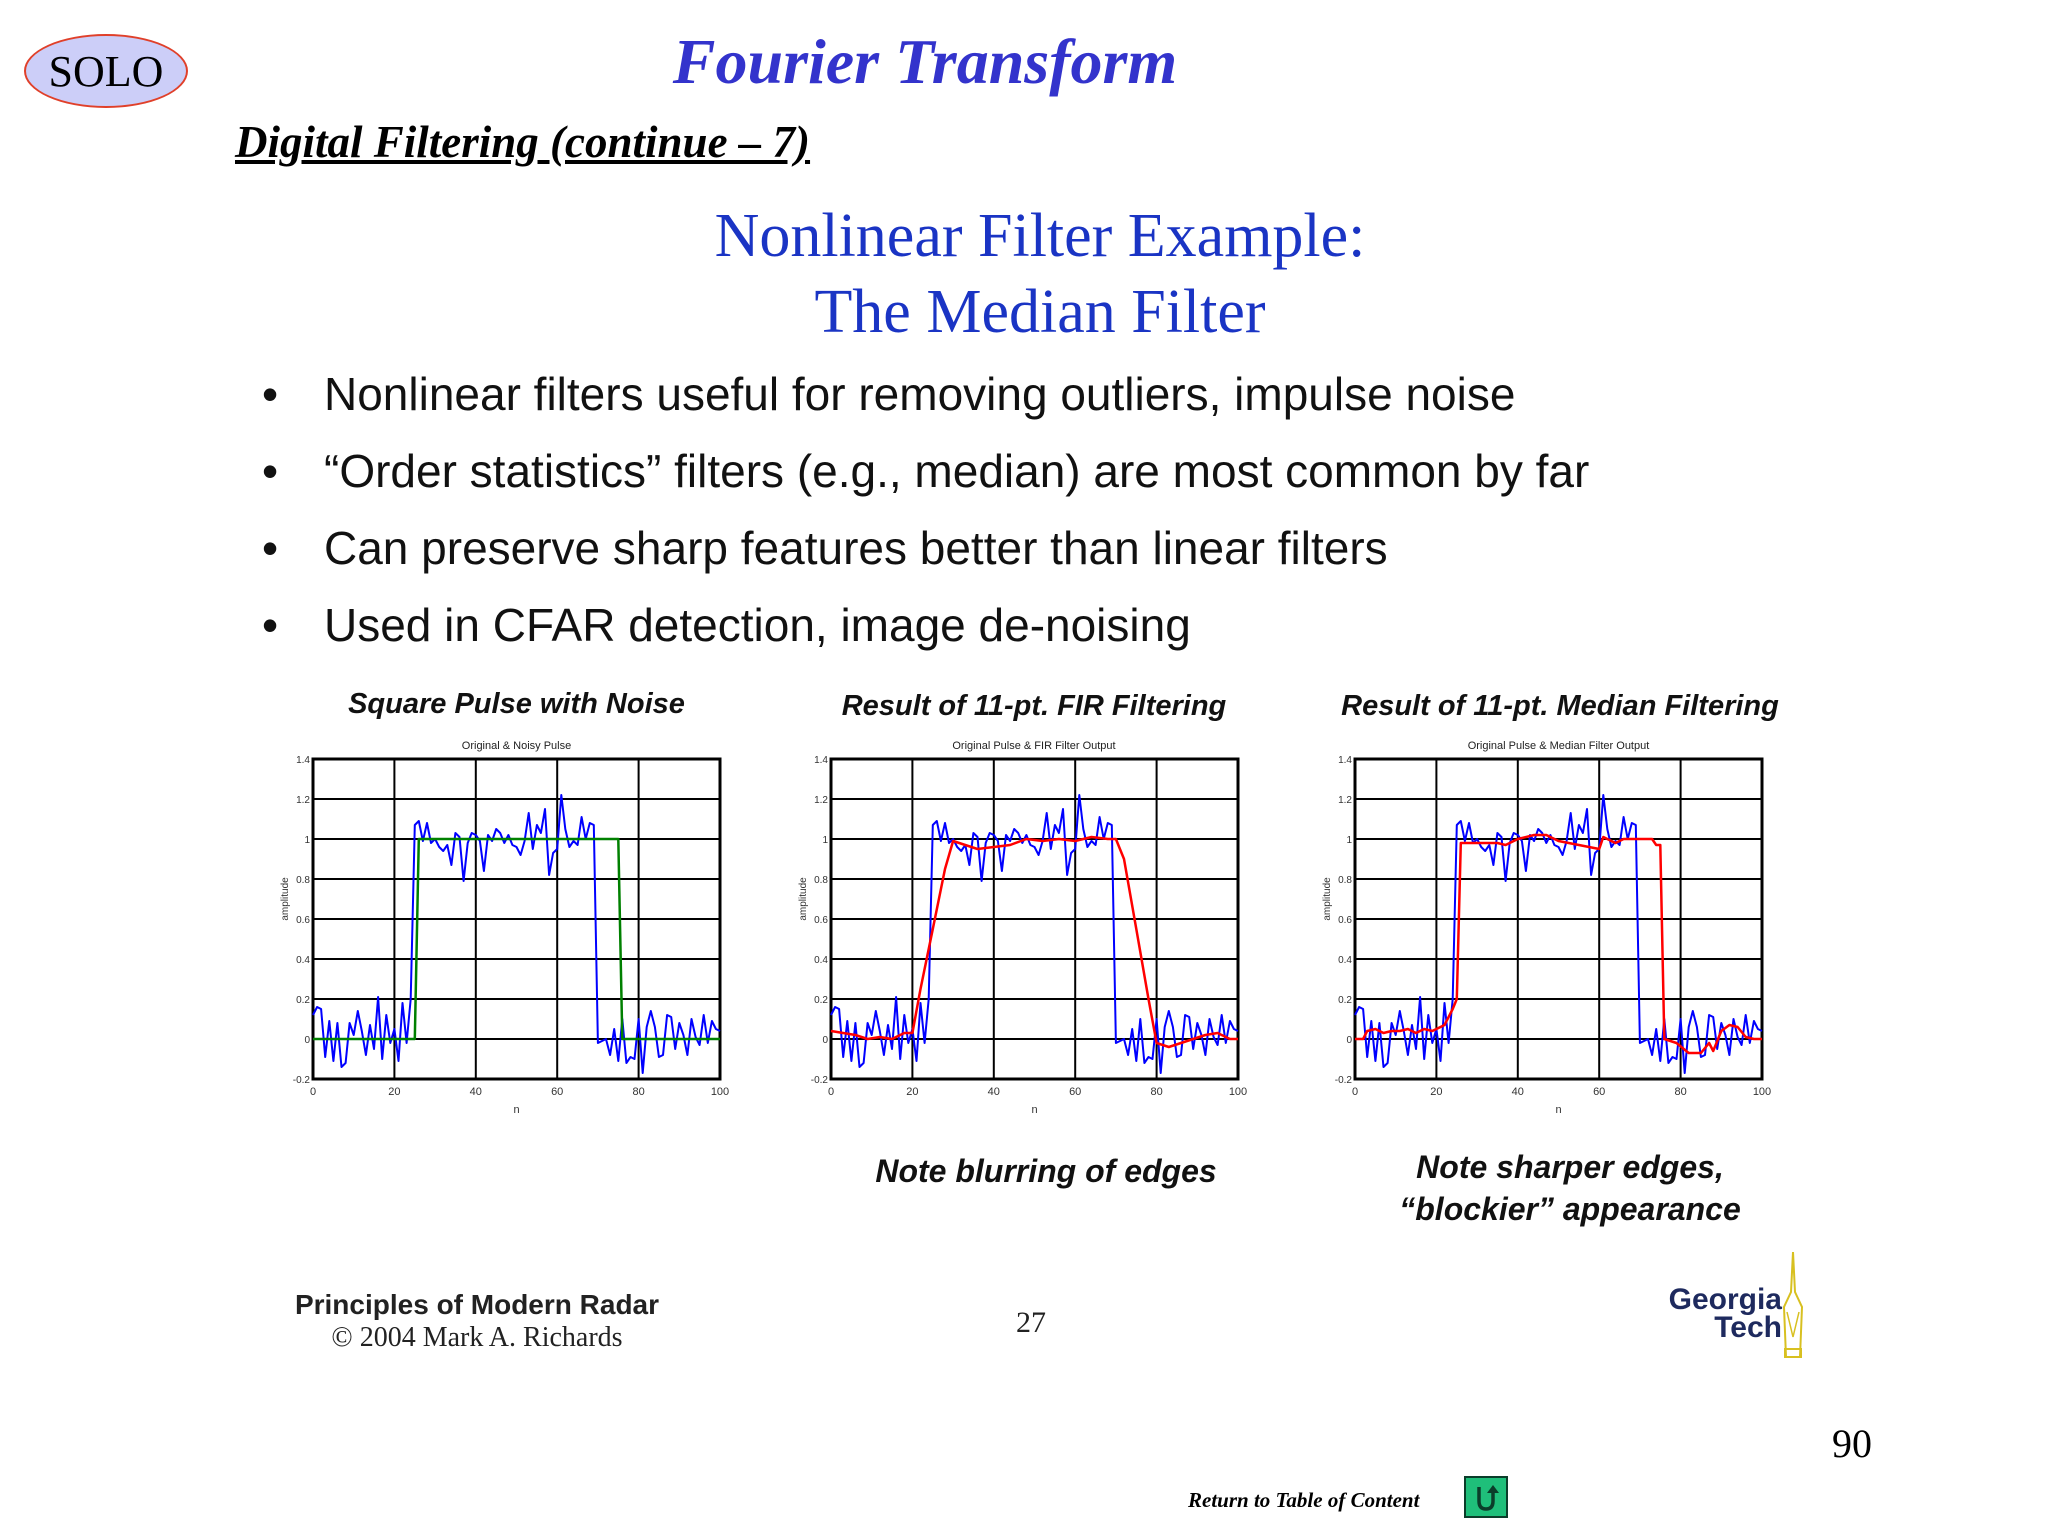 The width and height of the screenshot is (2048, 1536). I want to click on plot-heading-noisy: Square Pulse with Noise, so click(516, 704).